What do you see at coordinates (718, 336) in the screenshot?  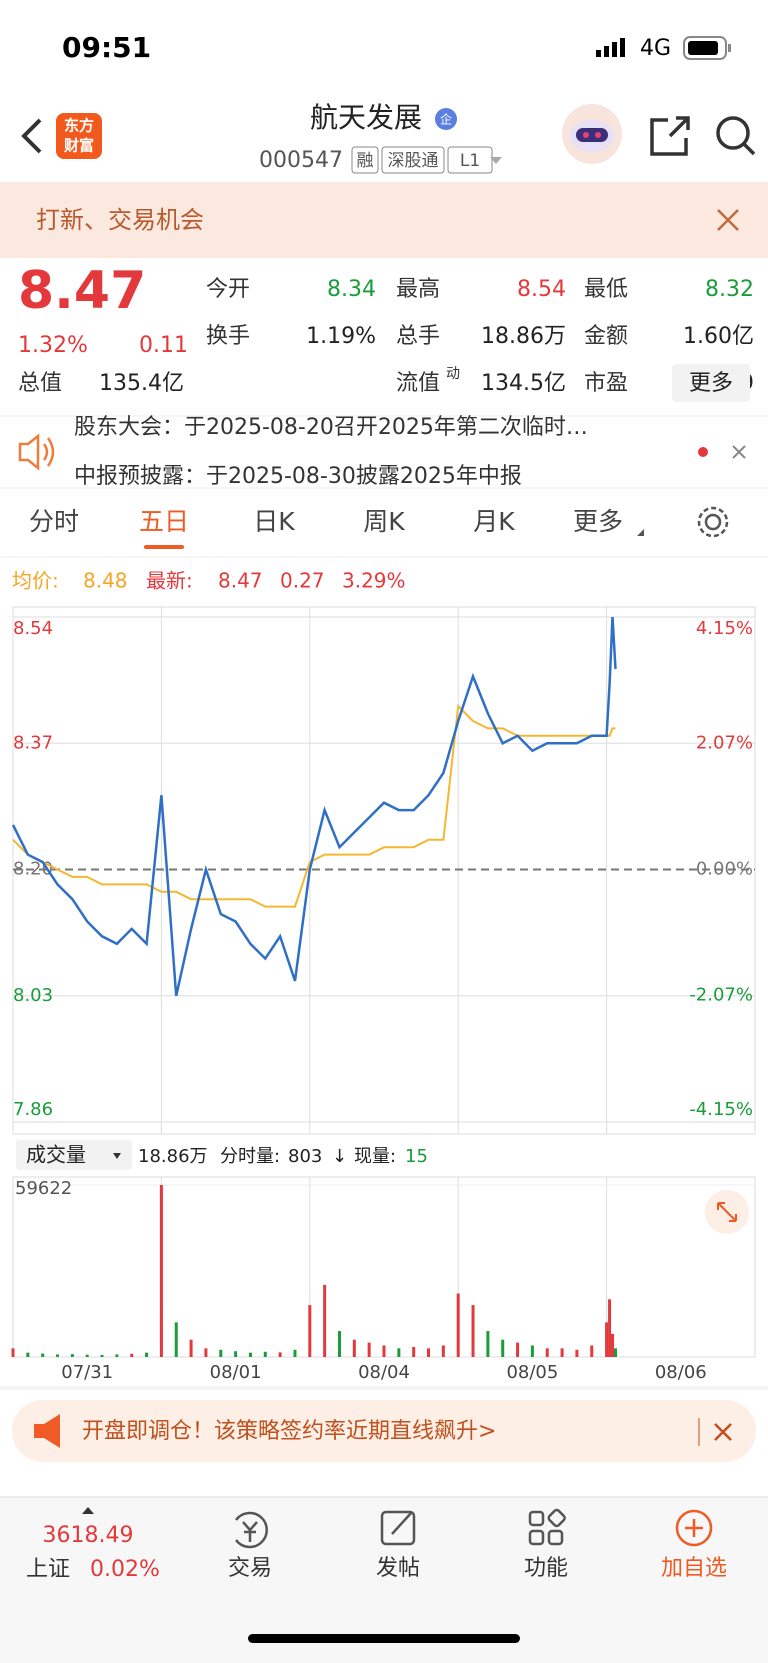 I see `field-value: 1.60亿` at bounding box center [718, 336].